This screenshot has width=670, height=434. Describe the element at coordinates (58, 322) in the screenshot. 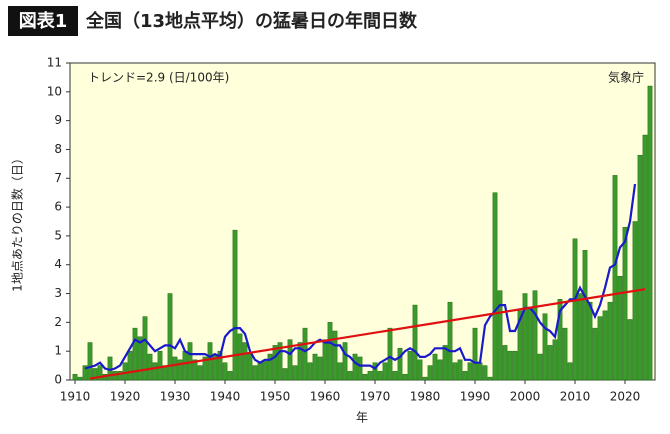

I see `y-tick-label: 2` at that location.